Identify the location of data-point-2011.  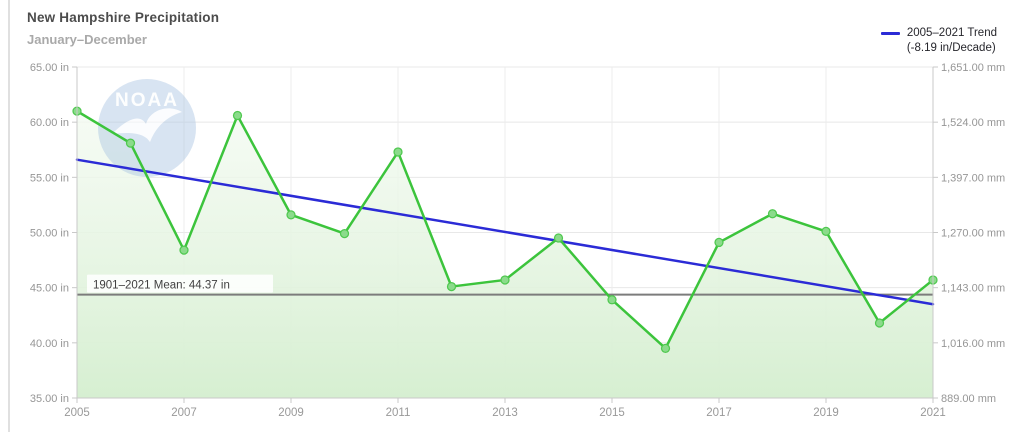
(398, 152).